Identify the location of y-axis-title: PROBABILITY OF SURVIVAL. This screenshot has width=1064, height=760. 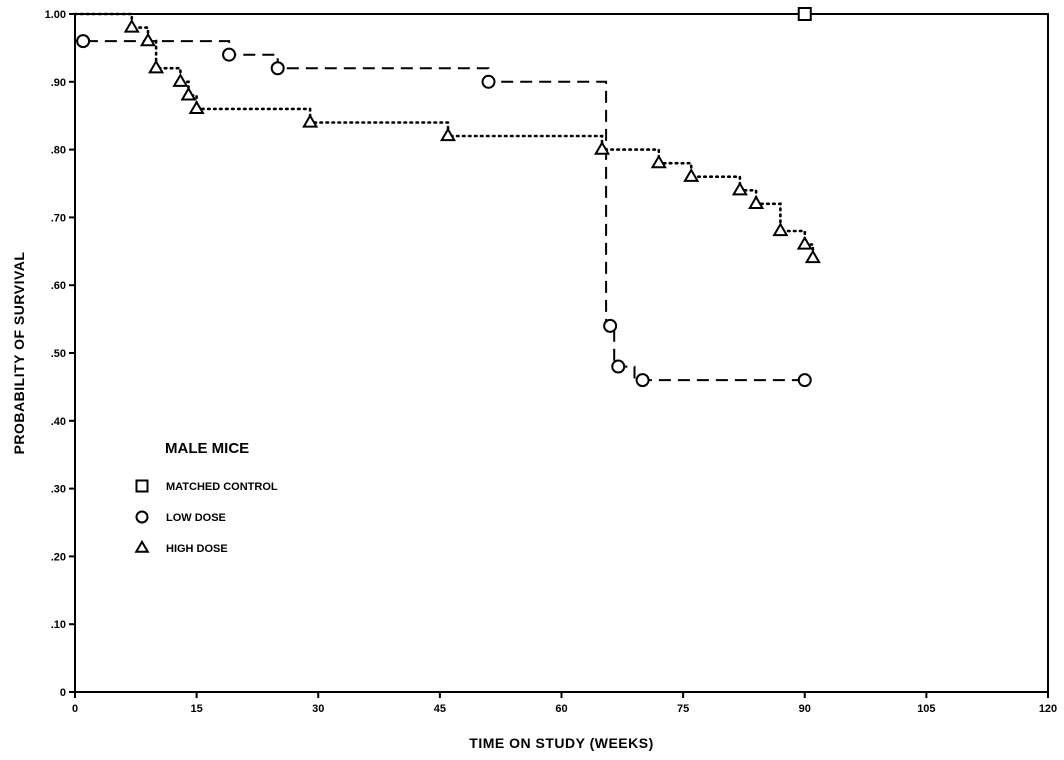
(19, 353).